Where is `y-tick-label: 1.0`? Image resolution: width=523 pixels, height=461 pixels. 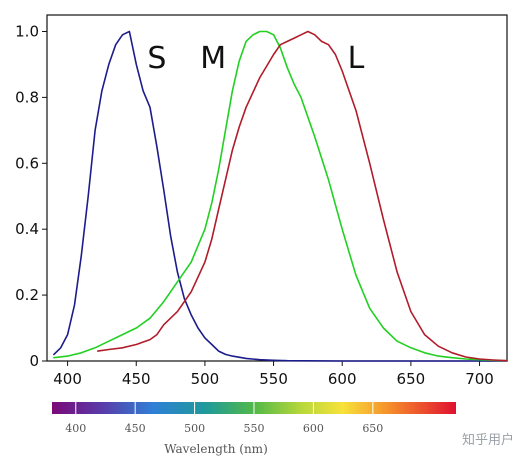
y-tick-label: 1.0 is located at coordinates (27, 31).